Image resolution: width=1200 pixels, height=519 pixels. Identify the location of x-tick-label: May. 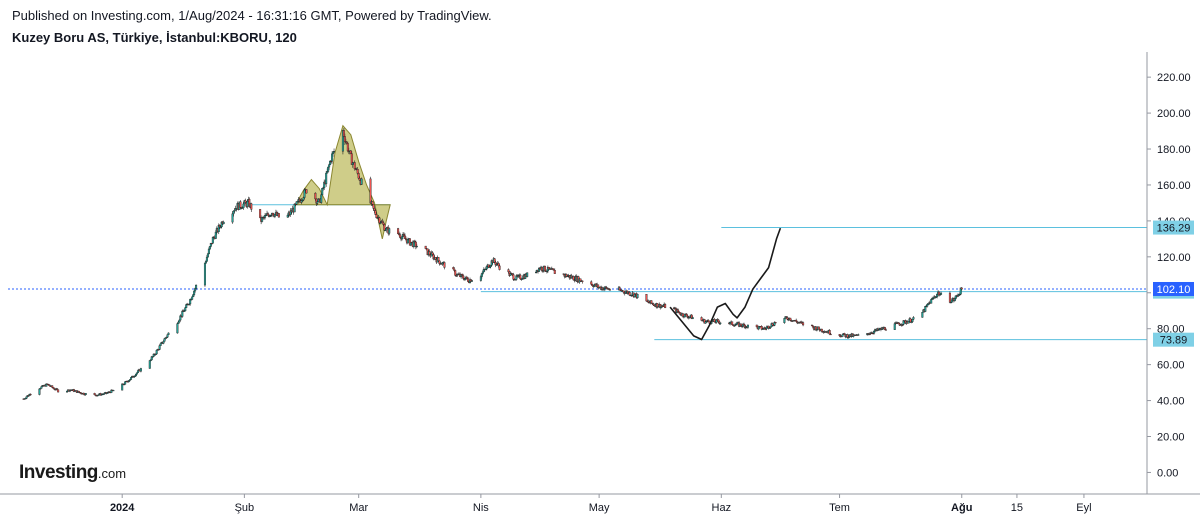
(599, 508).